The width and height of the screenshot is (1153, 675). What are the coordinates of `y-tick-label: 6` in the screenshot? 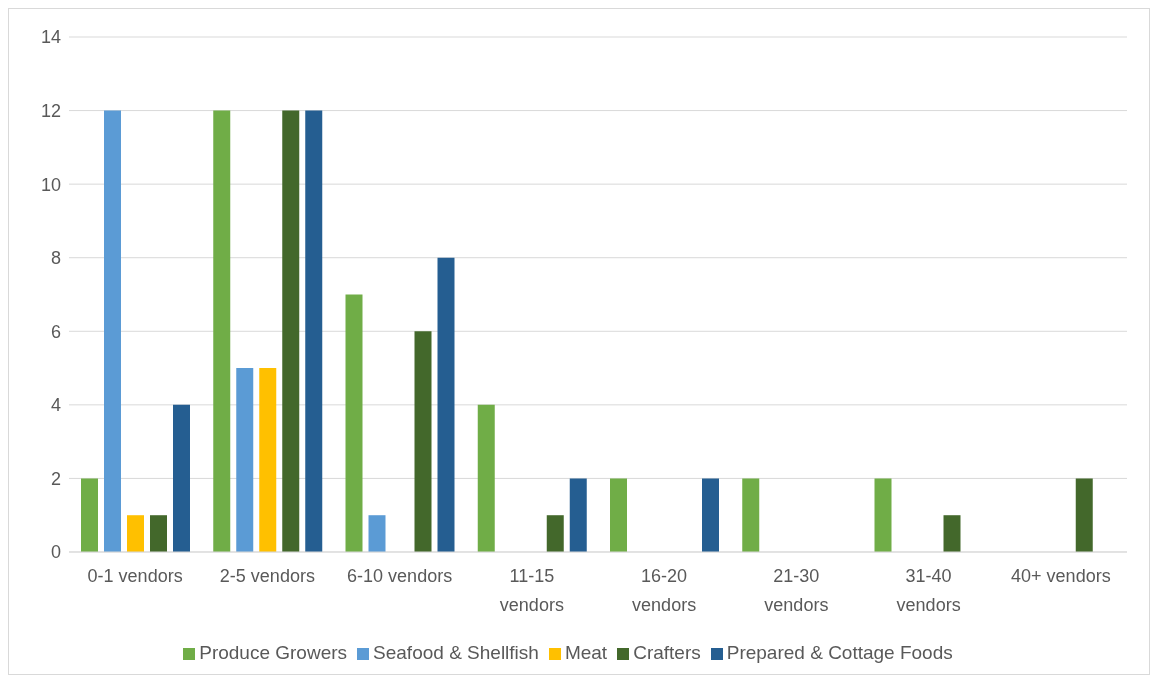 It's located at (55, 331).